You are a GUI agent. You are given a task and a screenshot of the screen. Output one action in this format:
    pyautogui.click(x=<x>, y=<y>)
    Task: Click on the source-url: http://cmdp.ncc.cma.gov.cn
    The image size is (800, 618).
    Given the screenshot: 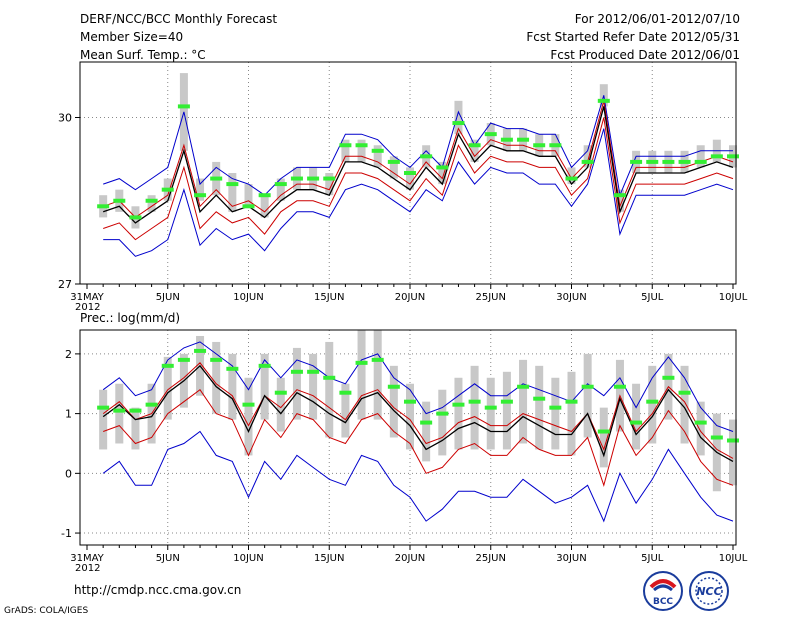 What is the action you would take?
    pyautogui.click(x=158, y=590)
    